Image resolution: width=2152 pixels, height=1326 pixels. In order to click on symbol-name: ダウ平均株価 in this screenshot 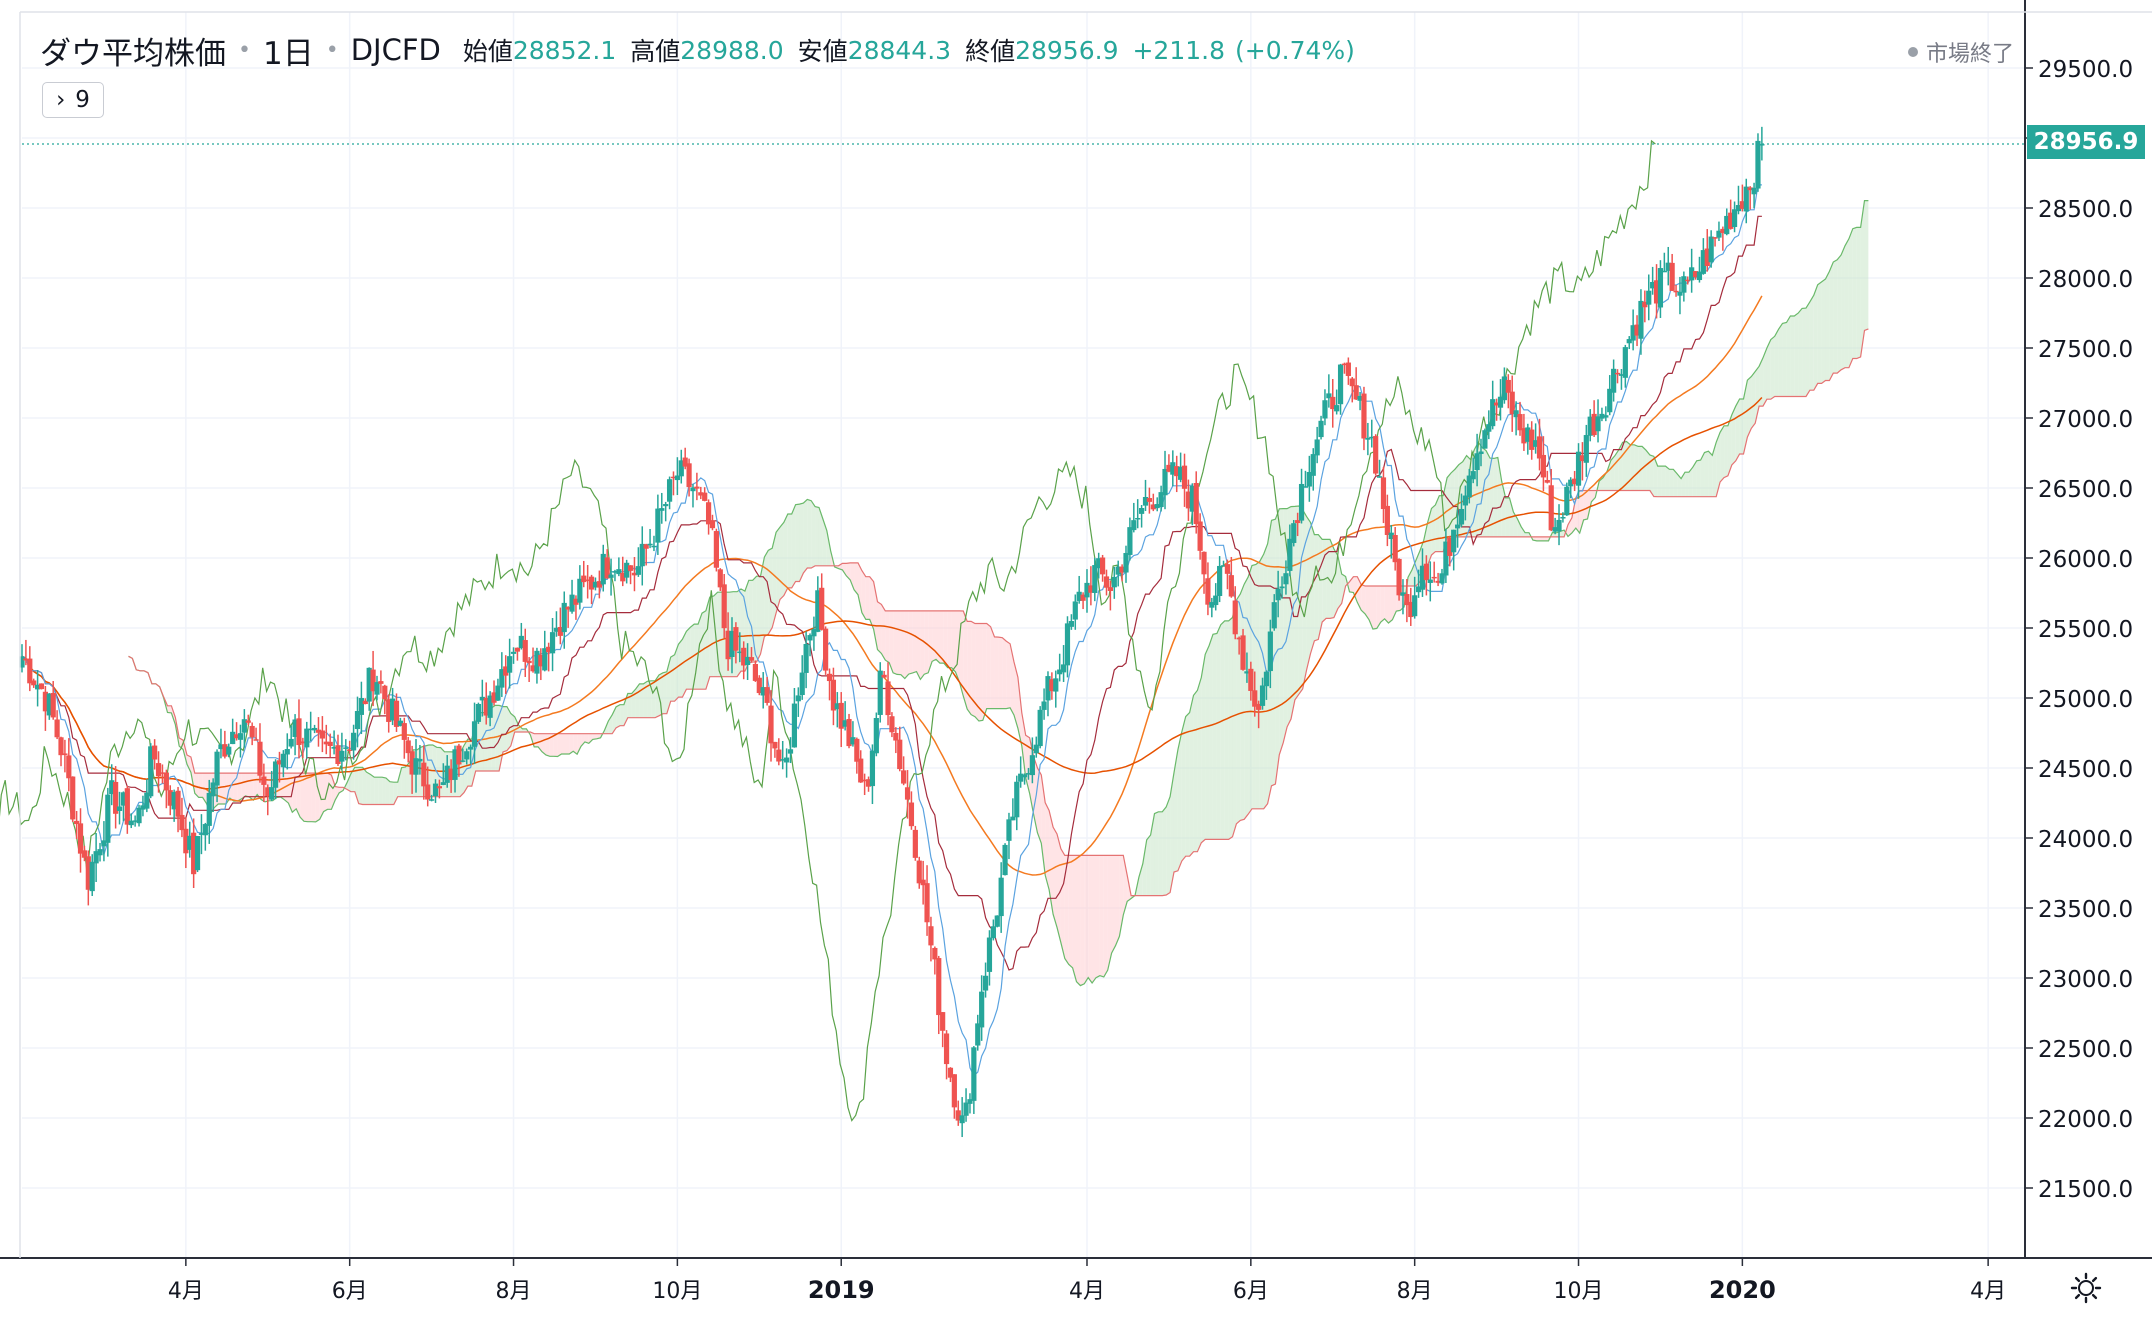, I will do `click(133, 53)`.